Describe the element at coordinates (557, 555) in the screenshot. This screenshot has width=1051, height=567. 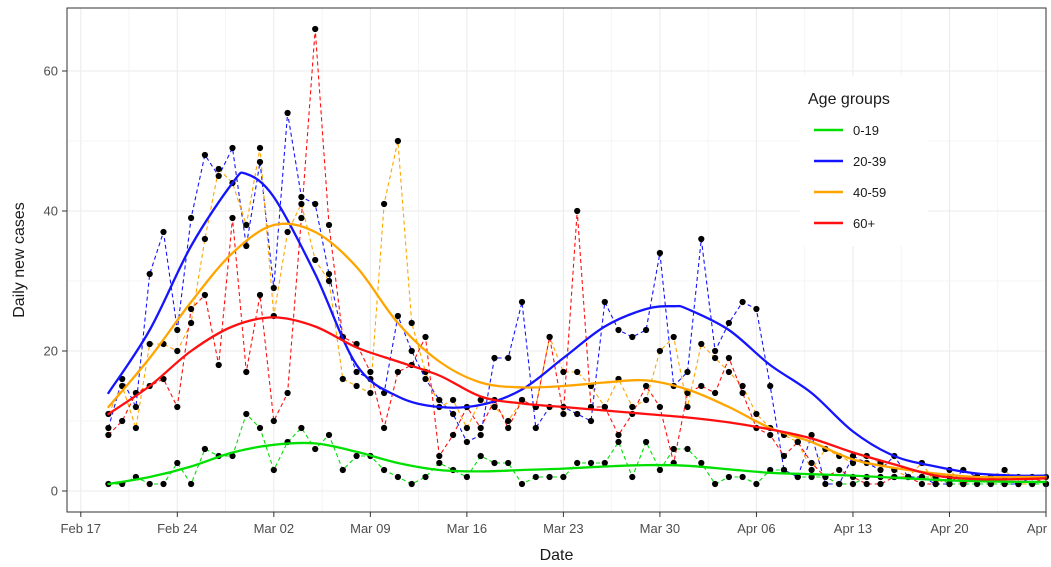
I see `x-axis-title: Date` at that location.